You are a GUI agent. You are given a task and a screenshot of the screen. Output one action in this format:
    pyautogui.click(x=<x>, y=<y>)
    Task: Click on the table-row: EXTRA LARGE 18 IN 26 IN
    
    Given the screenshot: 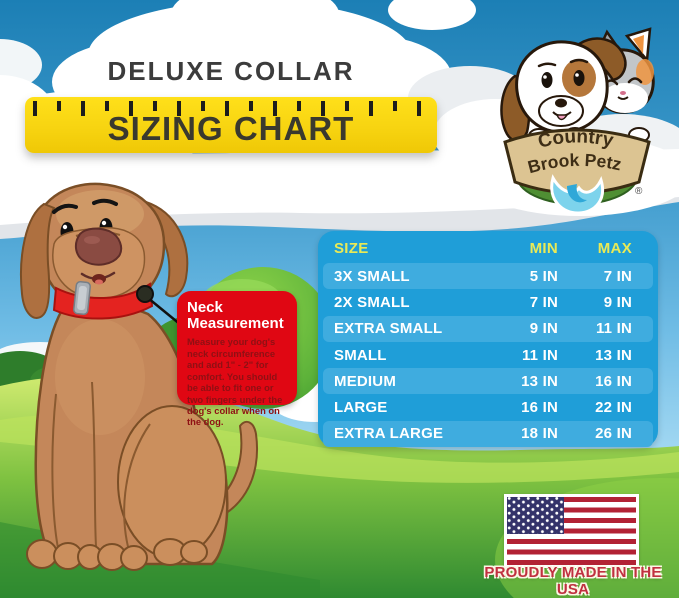 What is the action you would take?
    pyautogui.click(x=488, y=434)
    